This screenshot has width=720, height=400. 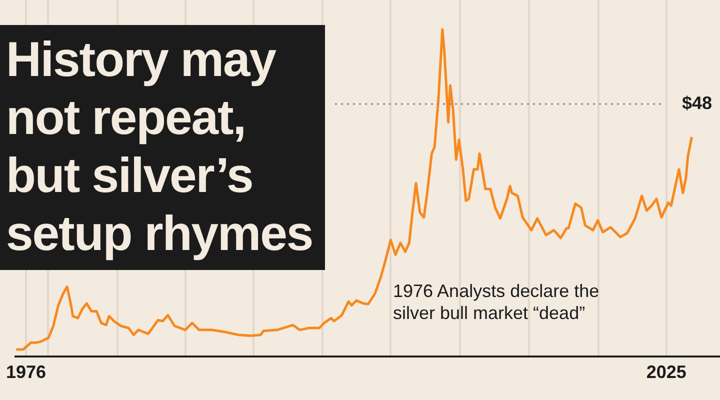 I want to click on x-tick-label: 1976, so click(x=26, y=372).